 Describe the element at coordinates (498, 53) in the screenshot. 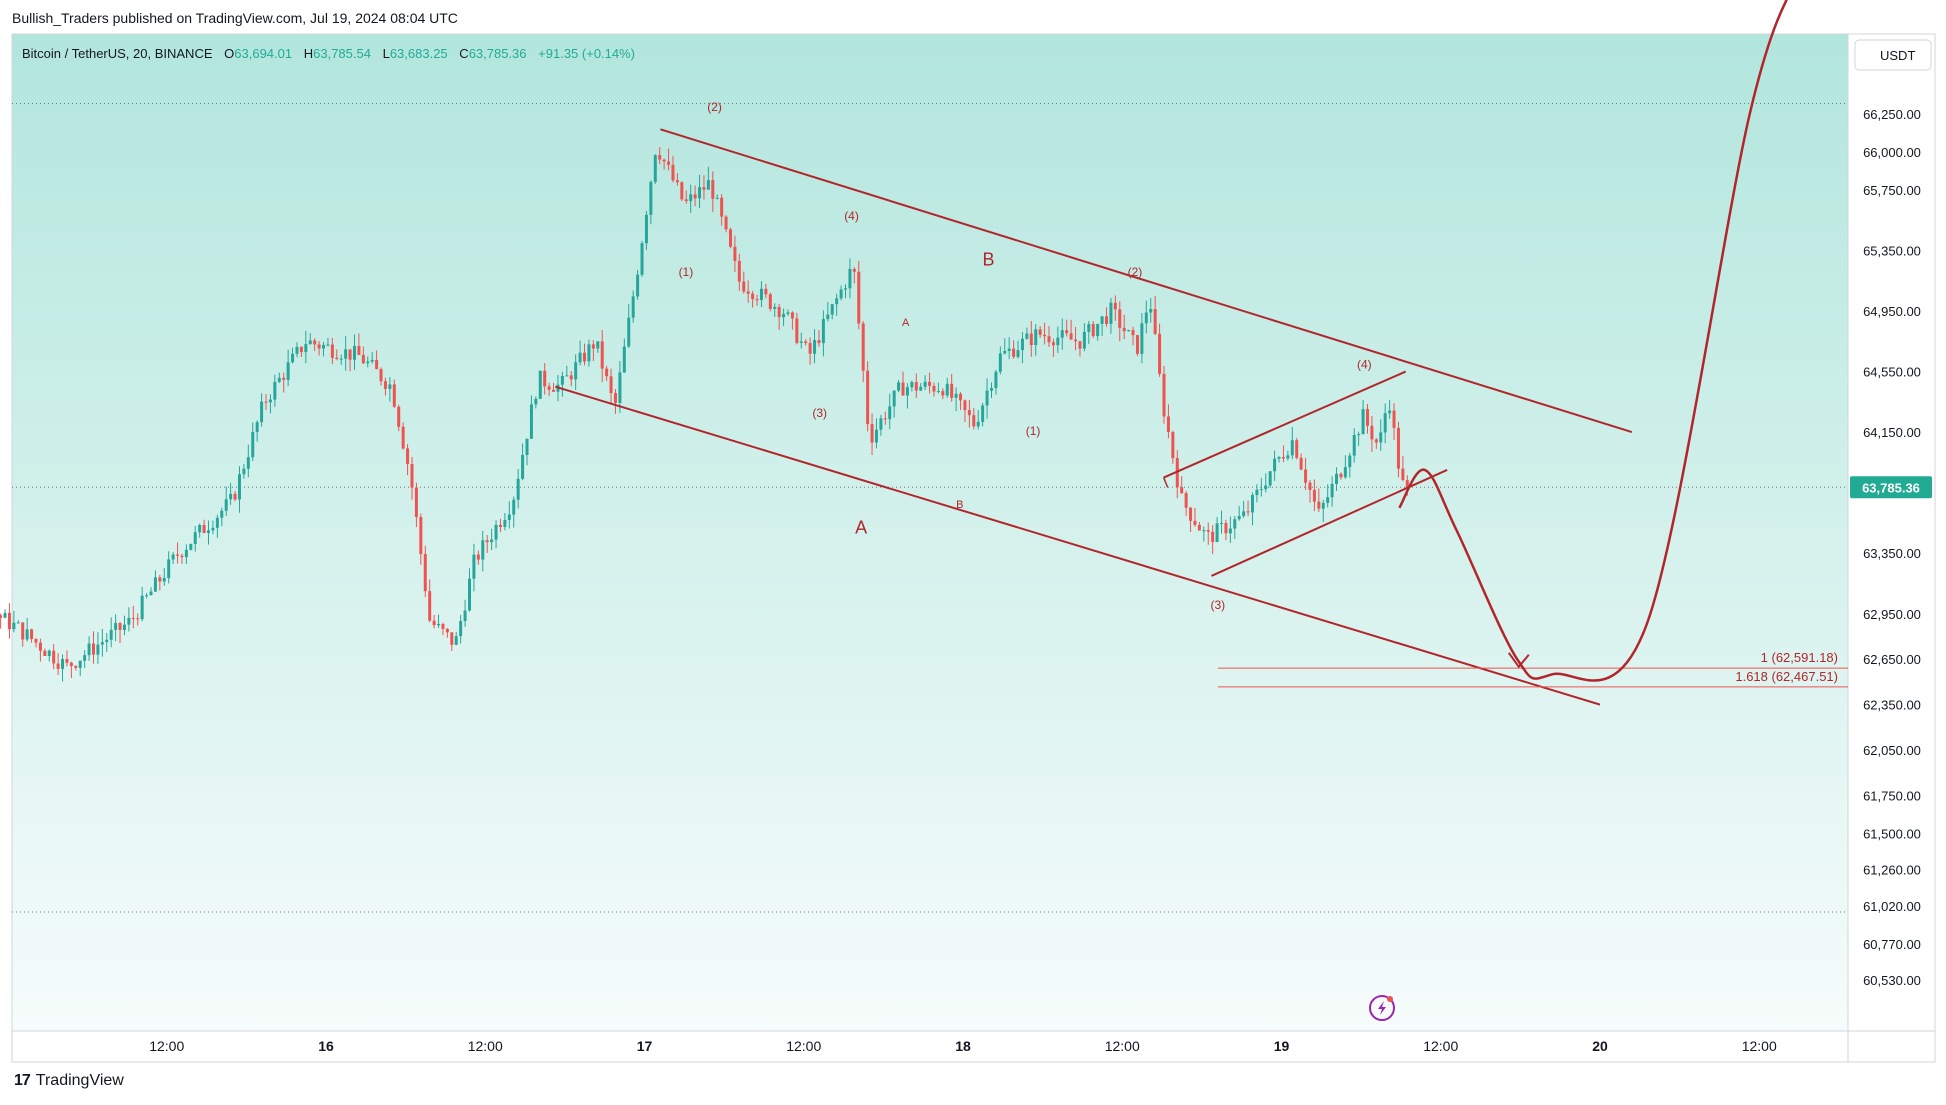

I see `legend-close-value: 63,785.36` at that location.